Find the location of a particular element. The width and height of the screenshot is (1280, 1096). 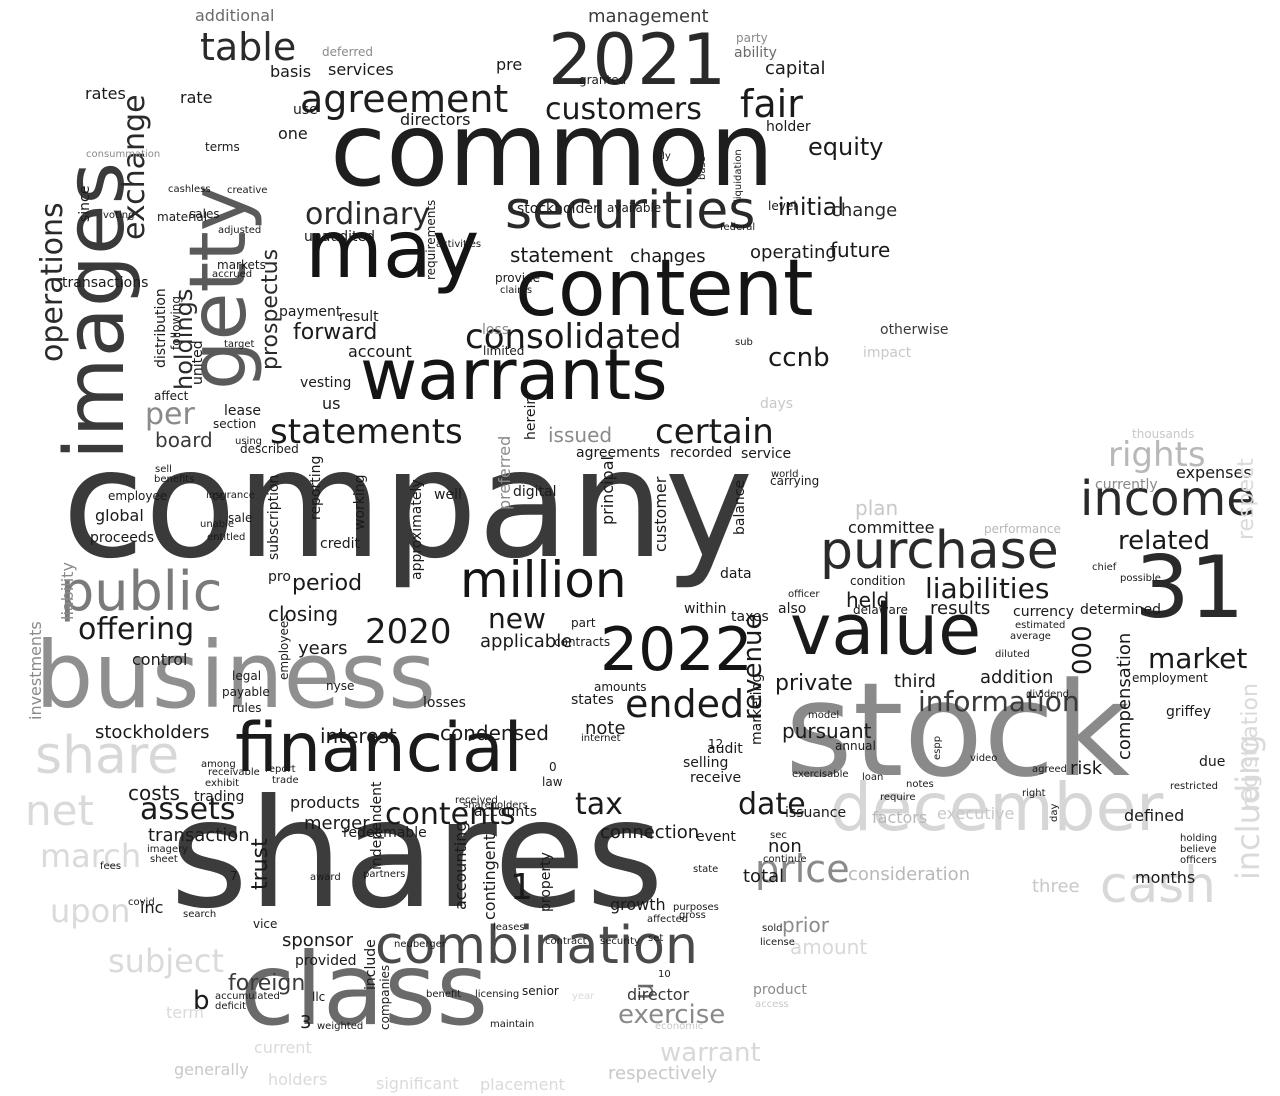

word-sub: sub is located at coordinates (744, 343).